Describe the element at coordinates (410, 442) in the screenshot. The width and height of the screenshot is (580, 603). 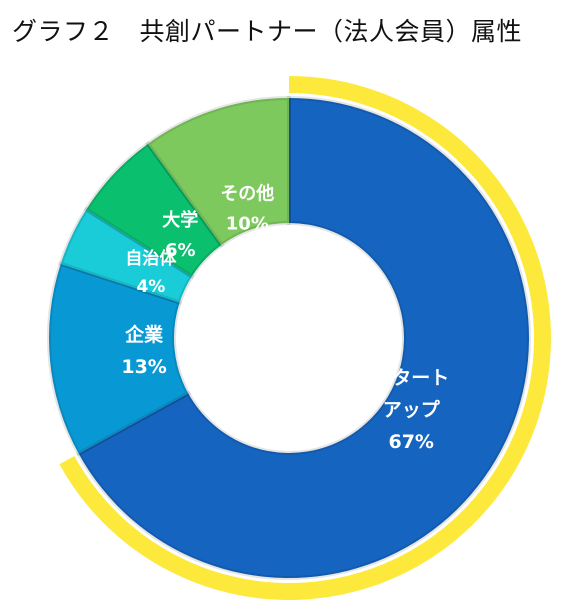
I see `slice-percent-label: 67%` at that location.